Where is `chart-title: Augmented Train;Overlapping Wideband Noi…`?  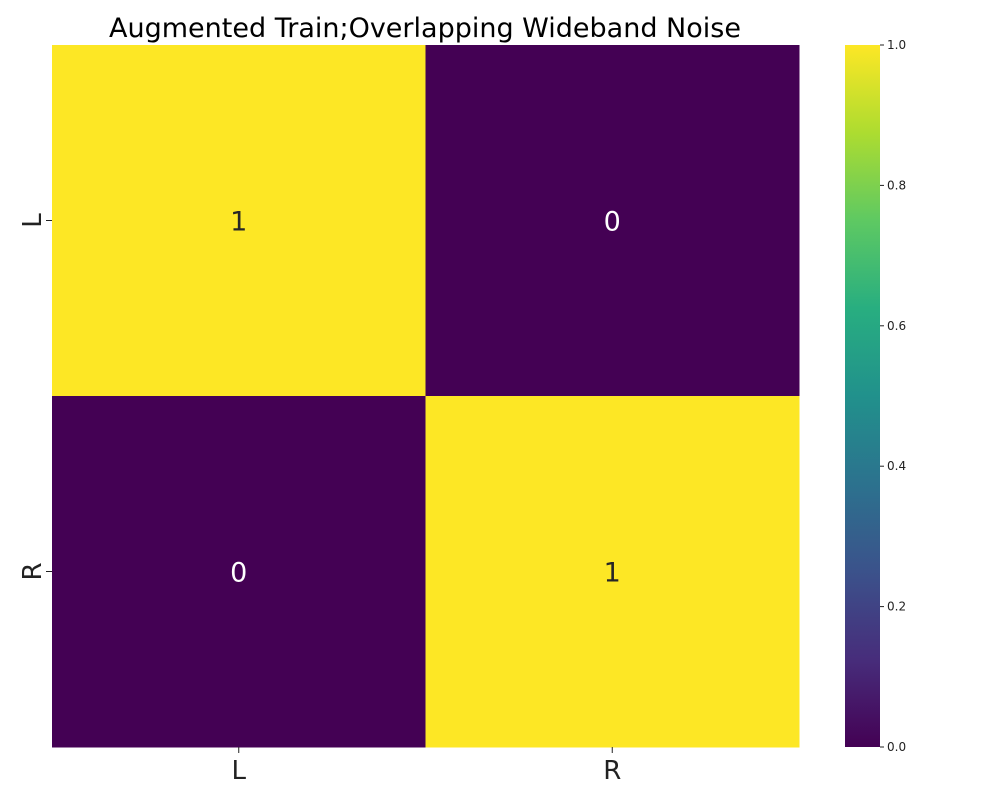
chart-title: Augmented Train;Overlapping Wideband Noi… is located at coordinates (425, 28).